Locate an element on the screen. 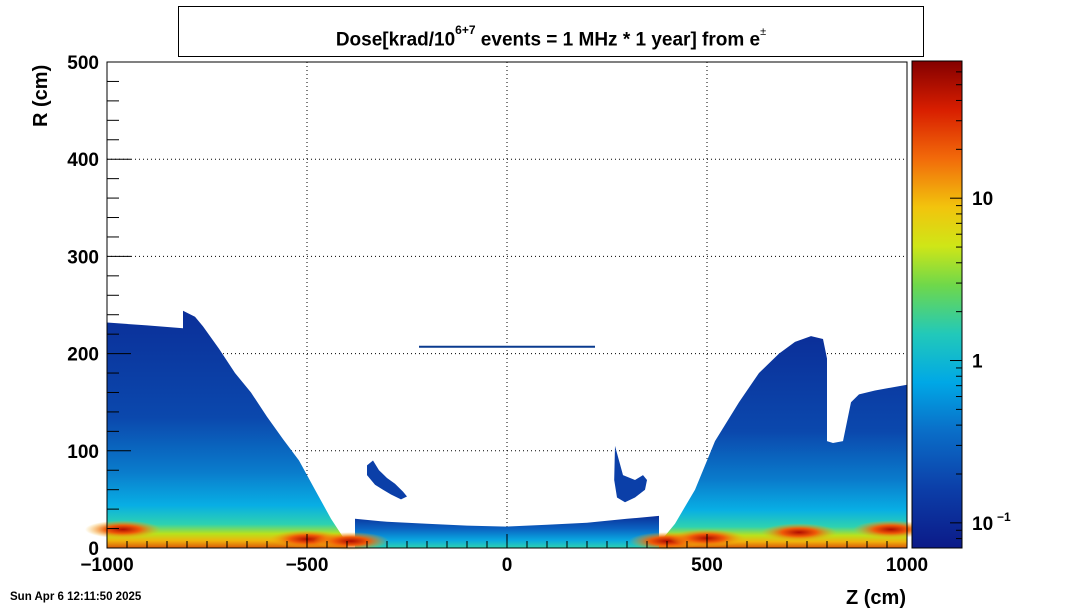  y-tick-label: 500 is located at coordinates (83, 63).